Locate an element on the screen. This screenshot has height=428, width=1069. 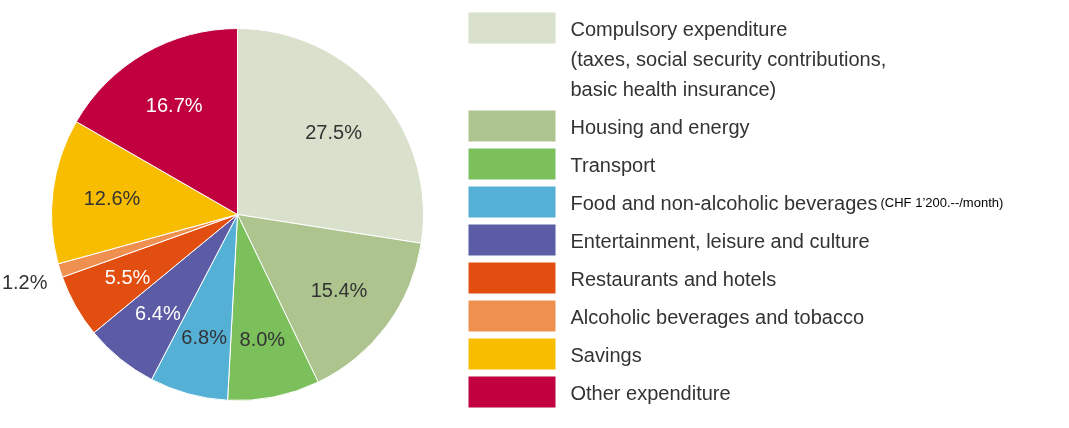
legend-label: Transport is located at coordinates (613, 164).